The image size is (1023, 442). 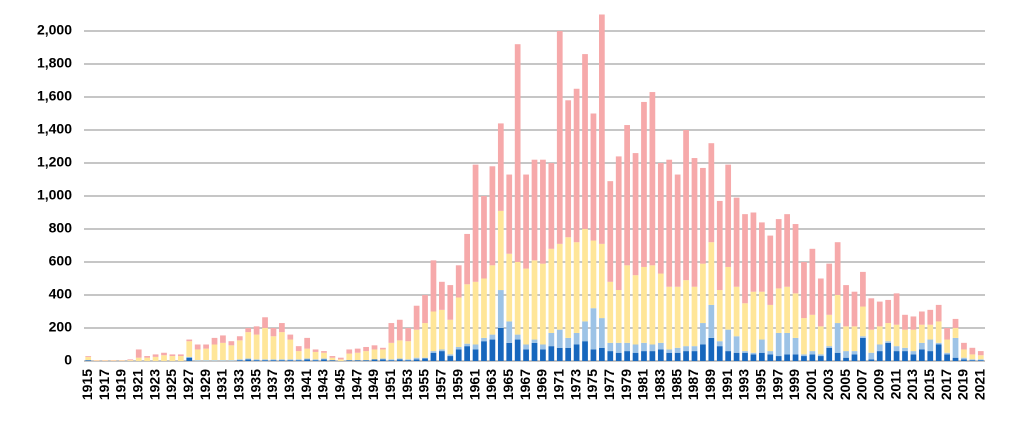 I want to click on x-tick-label: 1919, so click(x=121, y=384).